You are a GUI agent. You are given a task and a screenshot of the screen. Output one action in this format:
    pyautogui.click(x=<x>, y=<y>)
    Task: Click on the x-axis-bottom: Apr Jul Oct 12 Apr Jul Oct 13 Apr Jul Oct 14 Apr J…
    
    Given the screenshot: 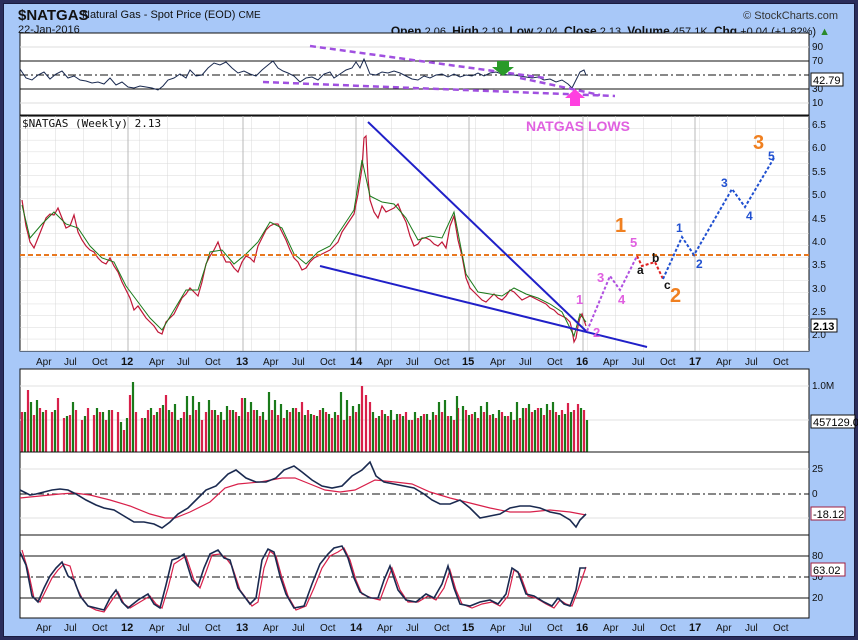 What is the action you would take?
    pyautogui.click(x=412, y=628)
    